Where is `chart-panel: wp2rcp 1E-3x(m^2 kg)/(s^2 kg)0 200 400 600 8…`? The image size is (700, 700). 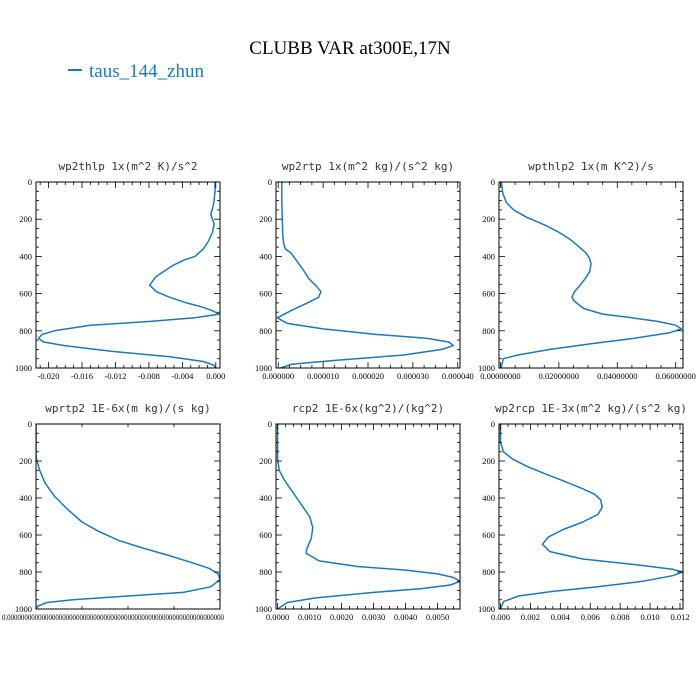 chart-panel: wp2rcp 1E-3x(m^2 kg)/(s^2 kg)0 200 400 600 8… is located at coordinates (584, 512).